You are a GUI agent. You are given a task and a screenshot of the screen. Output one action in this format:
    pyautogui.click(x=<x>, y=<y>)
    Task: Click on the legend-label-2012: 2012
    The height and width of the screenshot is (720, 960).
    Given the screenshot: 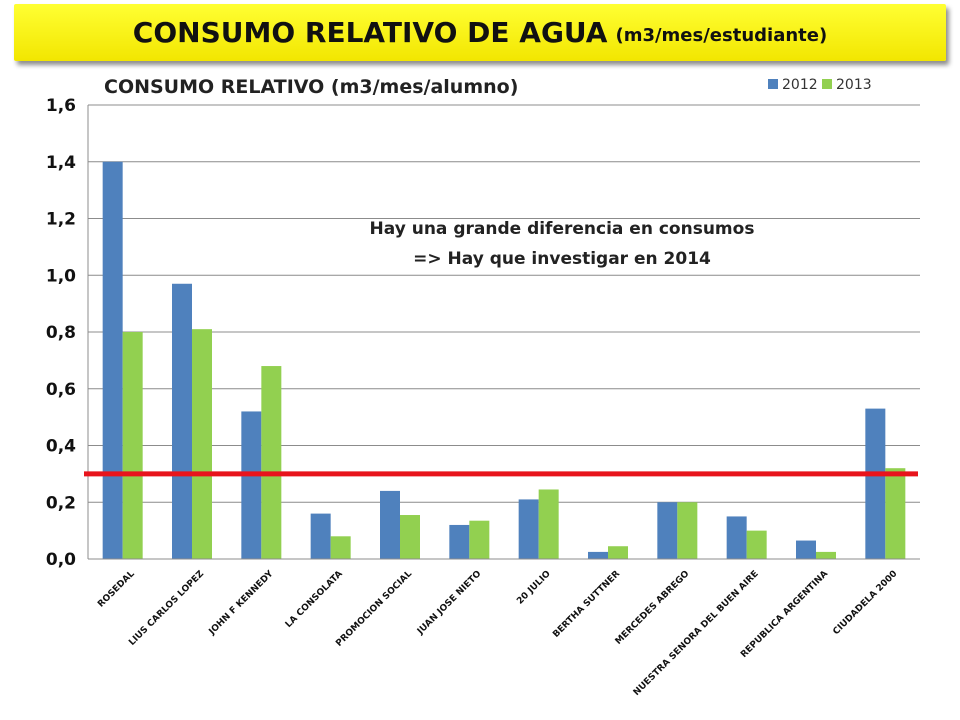 What is the action you would take?
    pyautogui.click(x=800, y=85)
    